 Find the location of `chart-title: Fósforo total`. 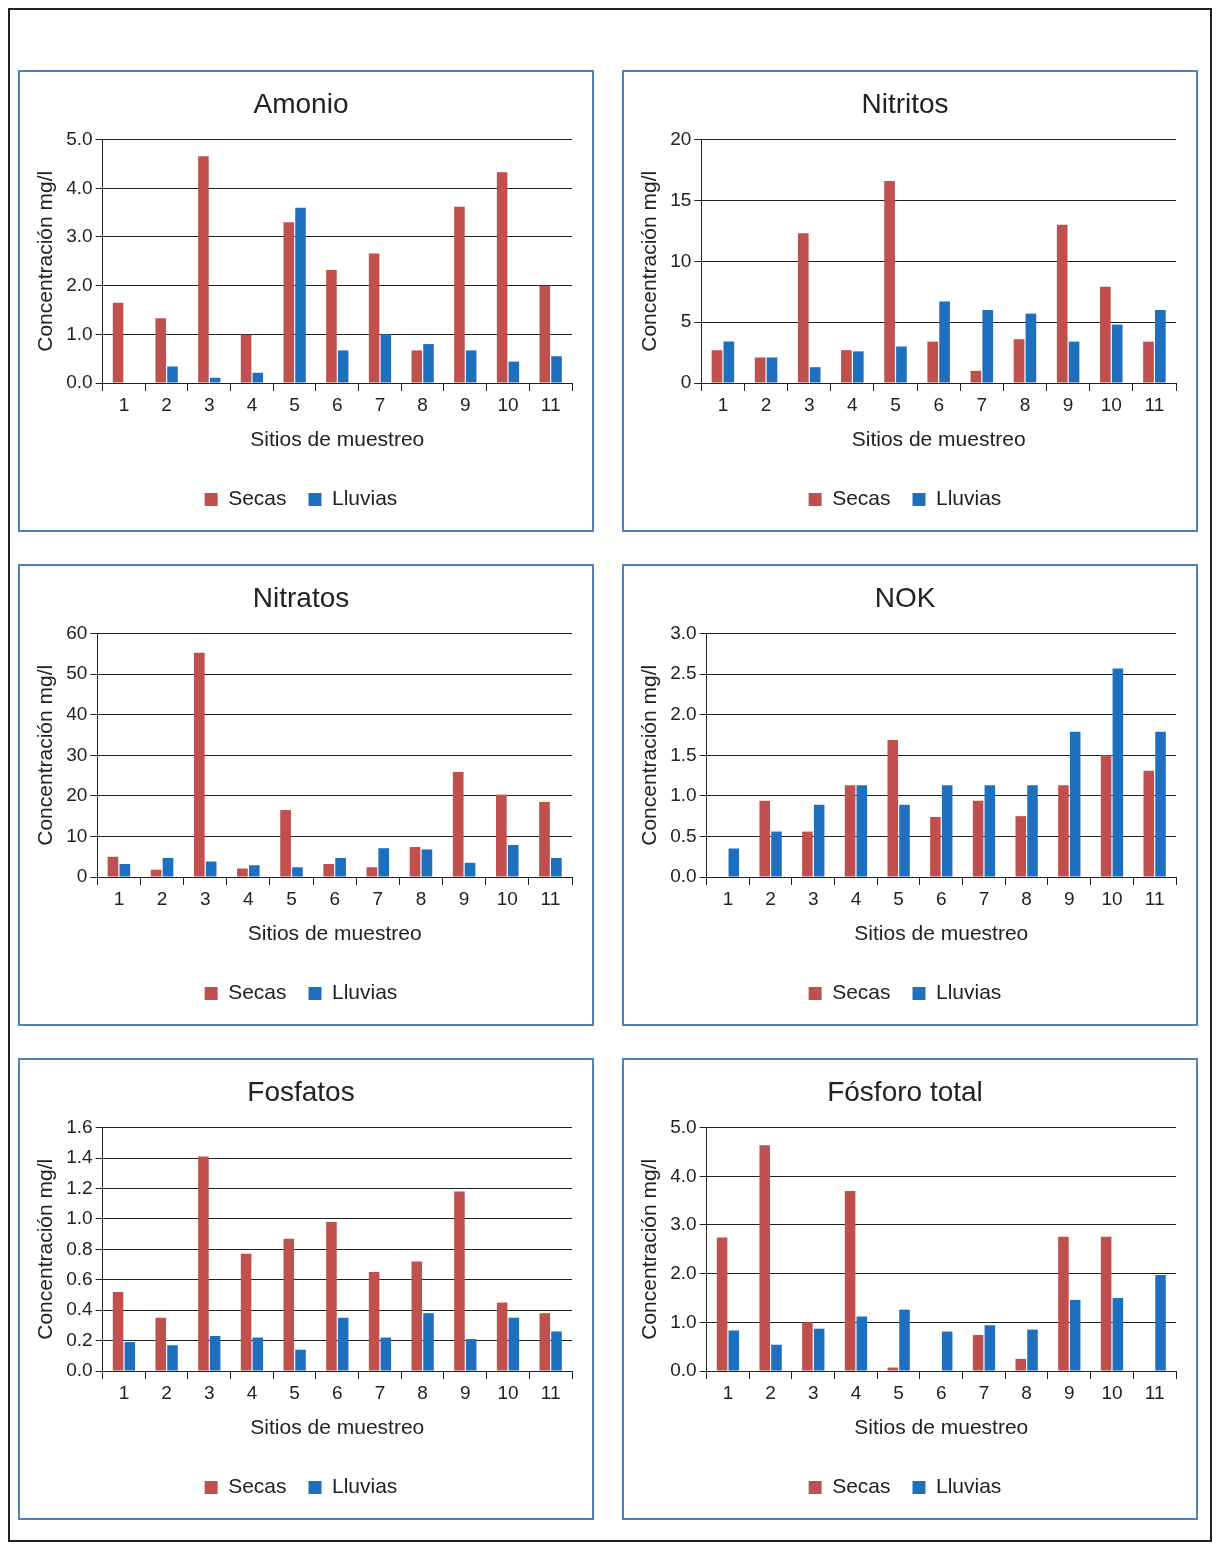

chart-title: Fósforo total is located at coordinates (905, 1091).